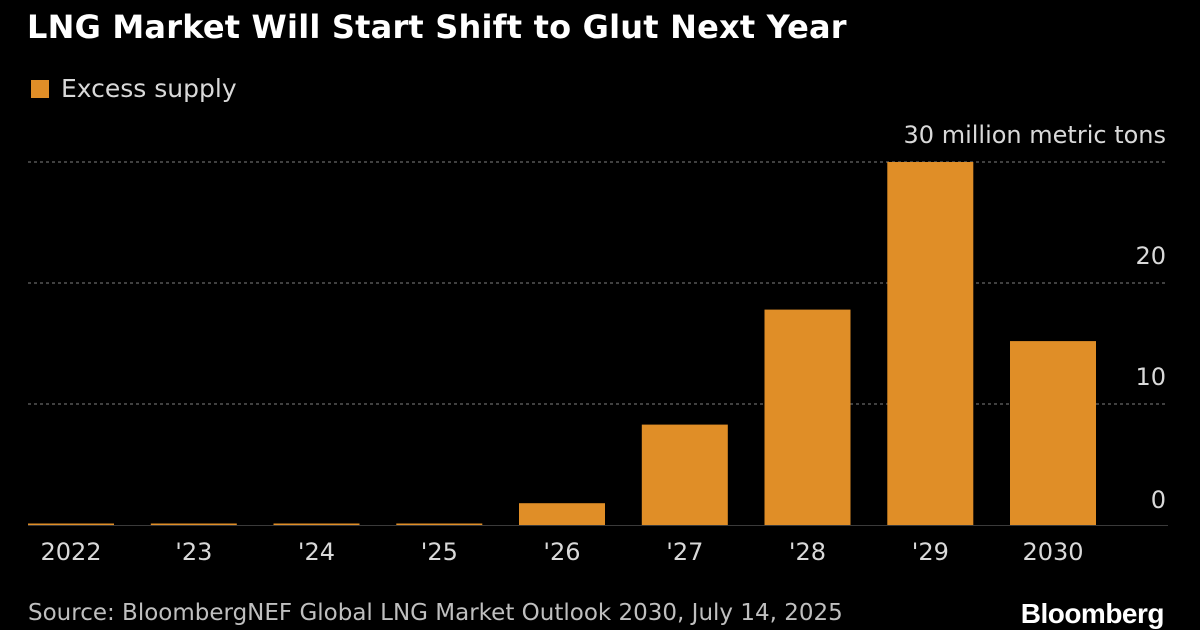 The image size is (1200, 630). I want to click on y-tick-label-30: 30 million metric tons, so click(1035, 135).